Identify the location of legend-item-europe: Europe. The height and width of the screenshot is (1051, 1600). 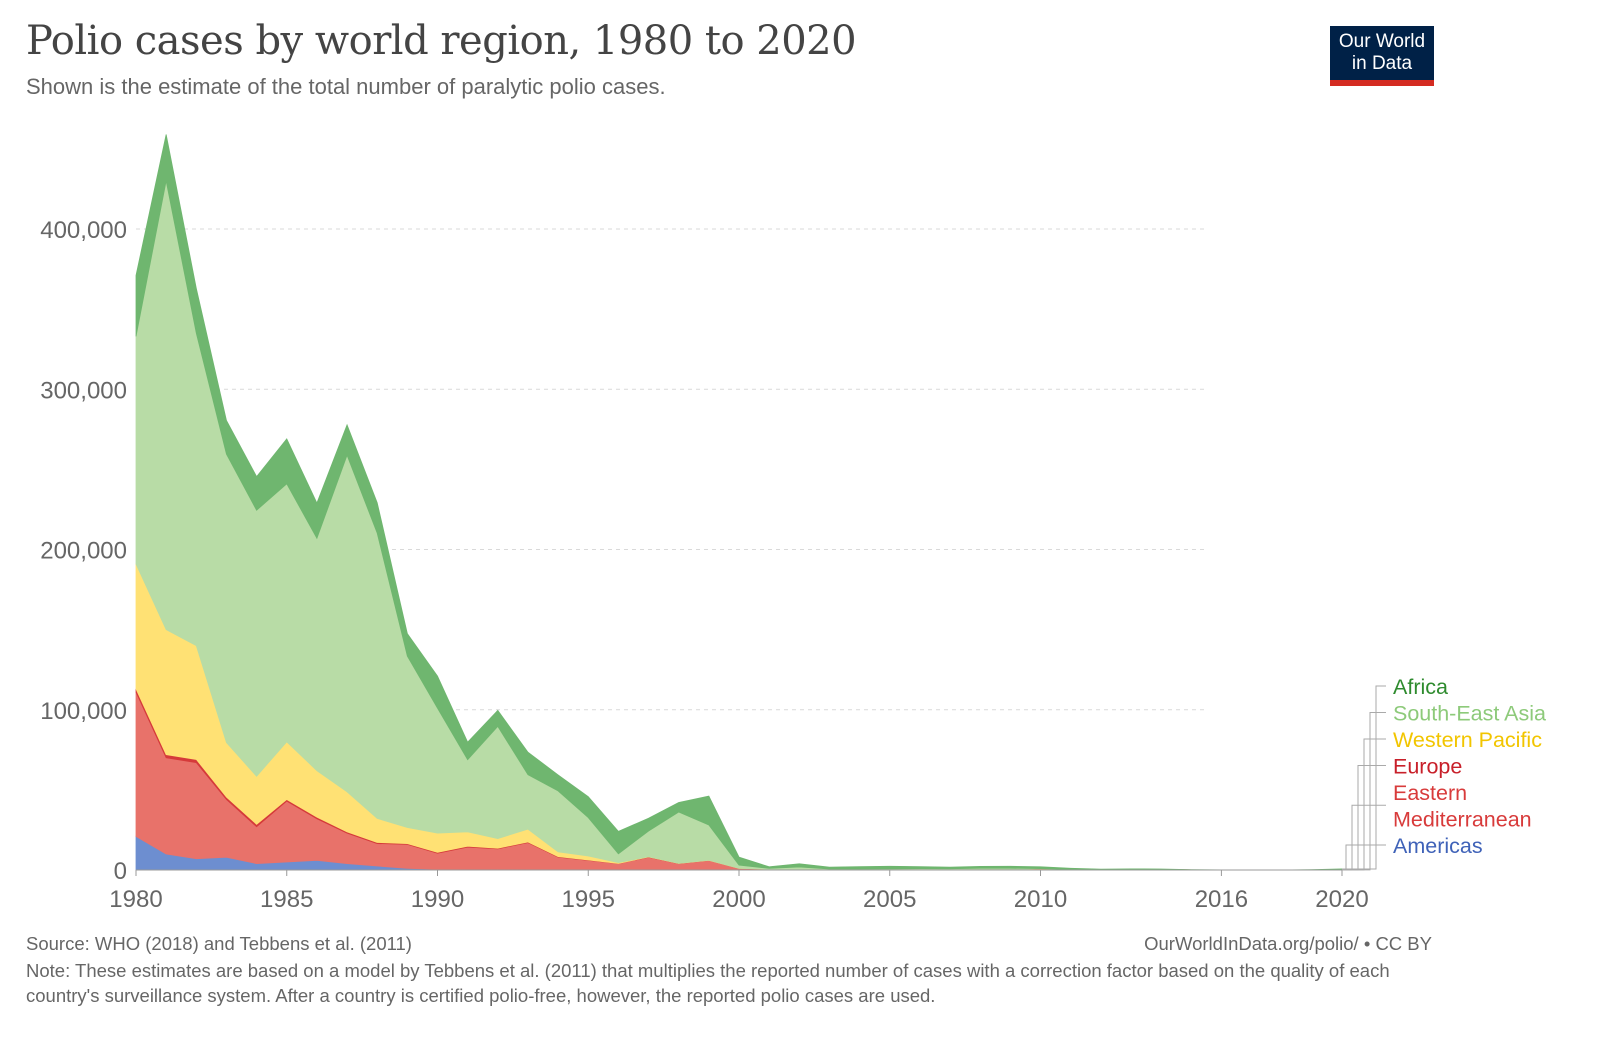
(1402, 813).